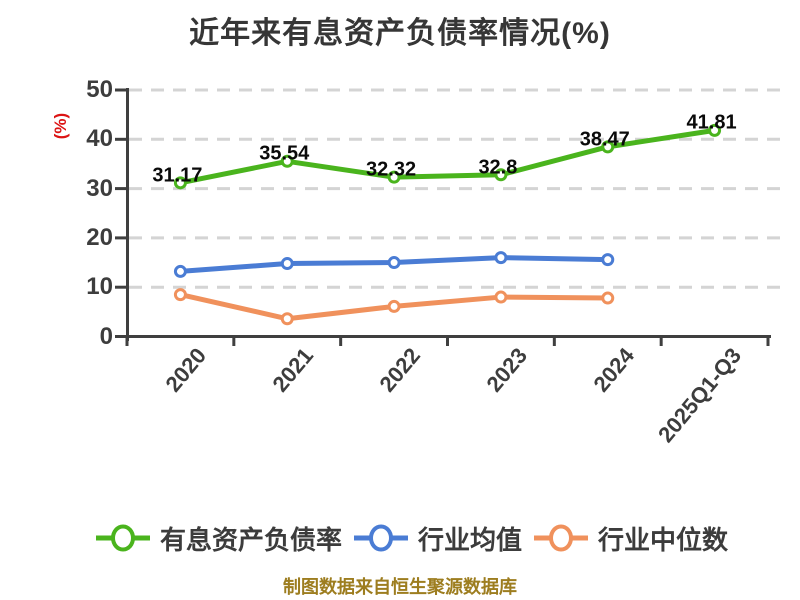 The height and width of the screenshot is (600, 800). I want to click on data-point-value-label: 32.8, so click(498, 167).